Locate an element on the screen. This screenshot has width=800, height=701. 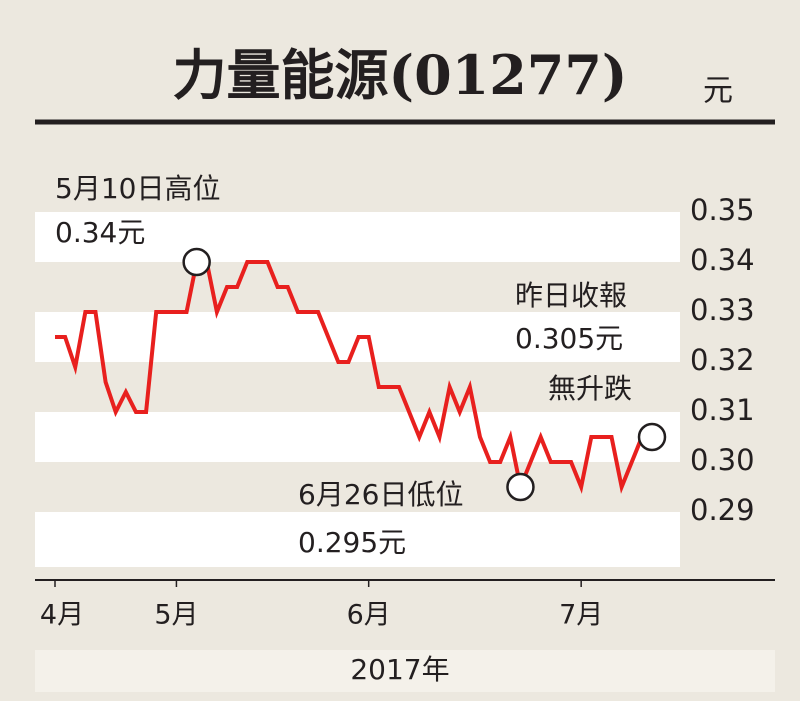
y-tick-label: 0.31 is located at coordinates (722, 410).